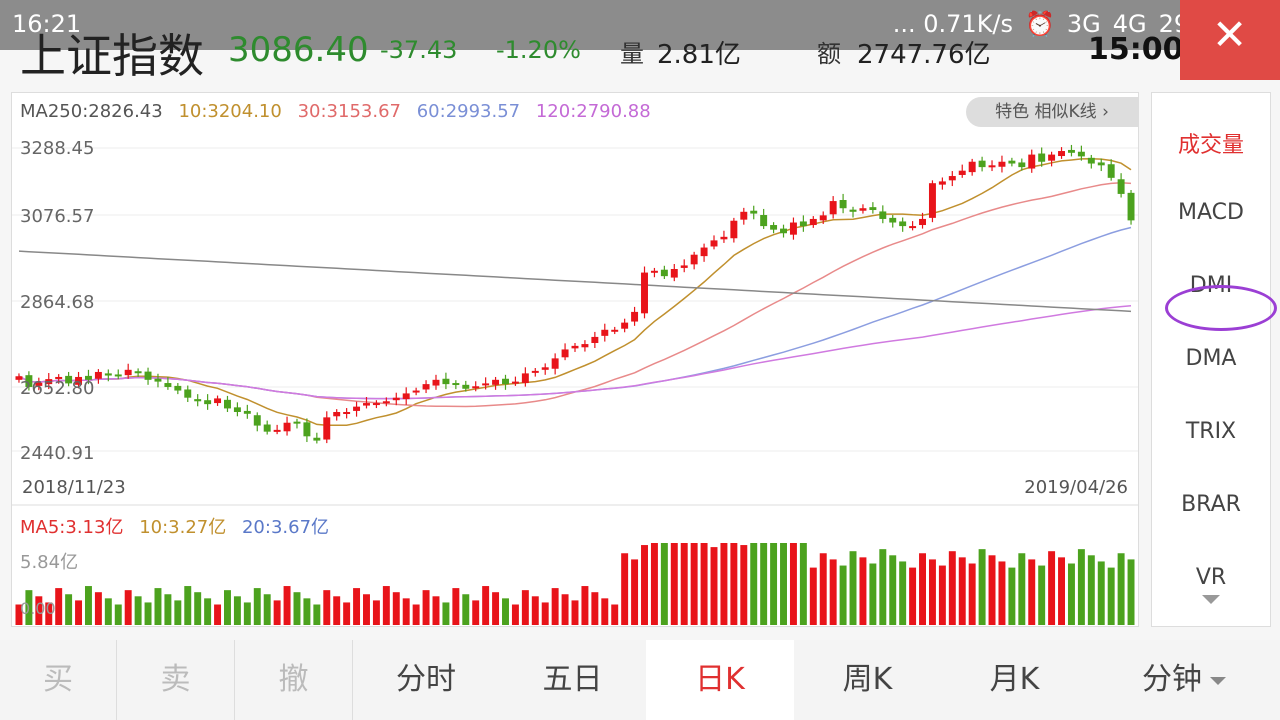 This screenshot has height=720, width=1280. What do you see at coordinates (1184, 680) in the screenshot?
I see `tab-minute: 分钟` at bounding box center [1184, 680].